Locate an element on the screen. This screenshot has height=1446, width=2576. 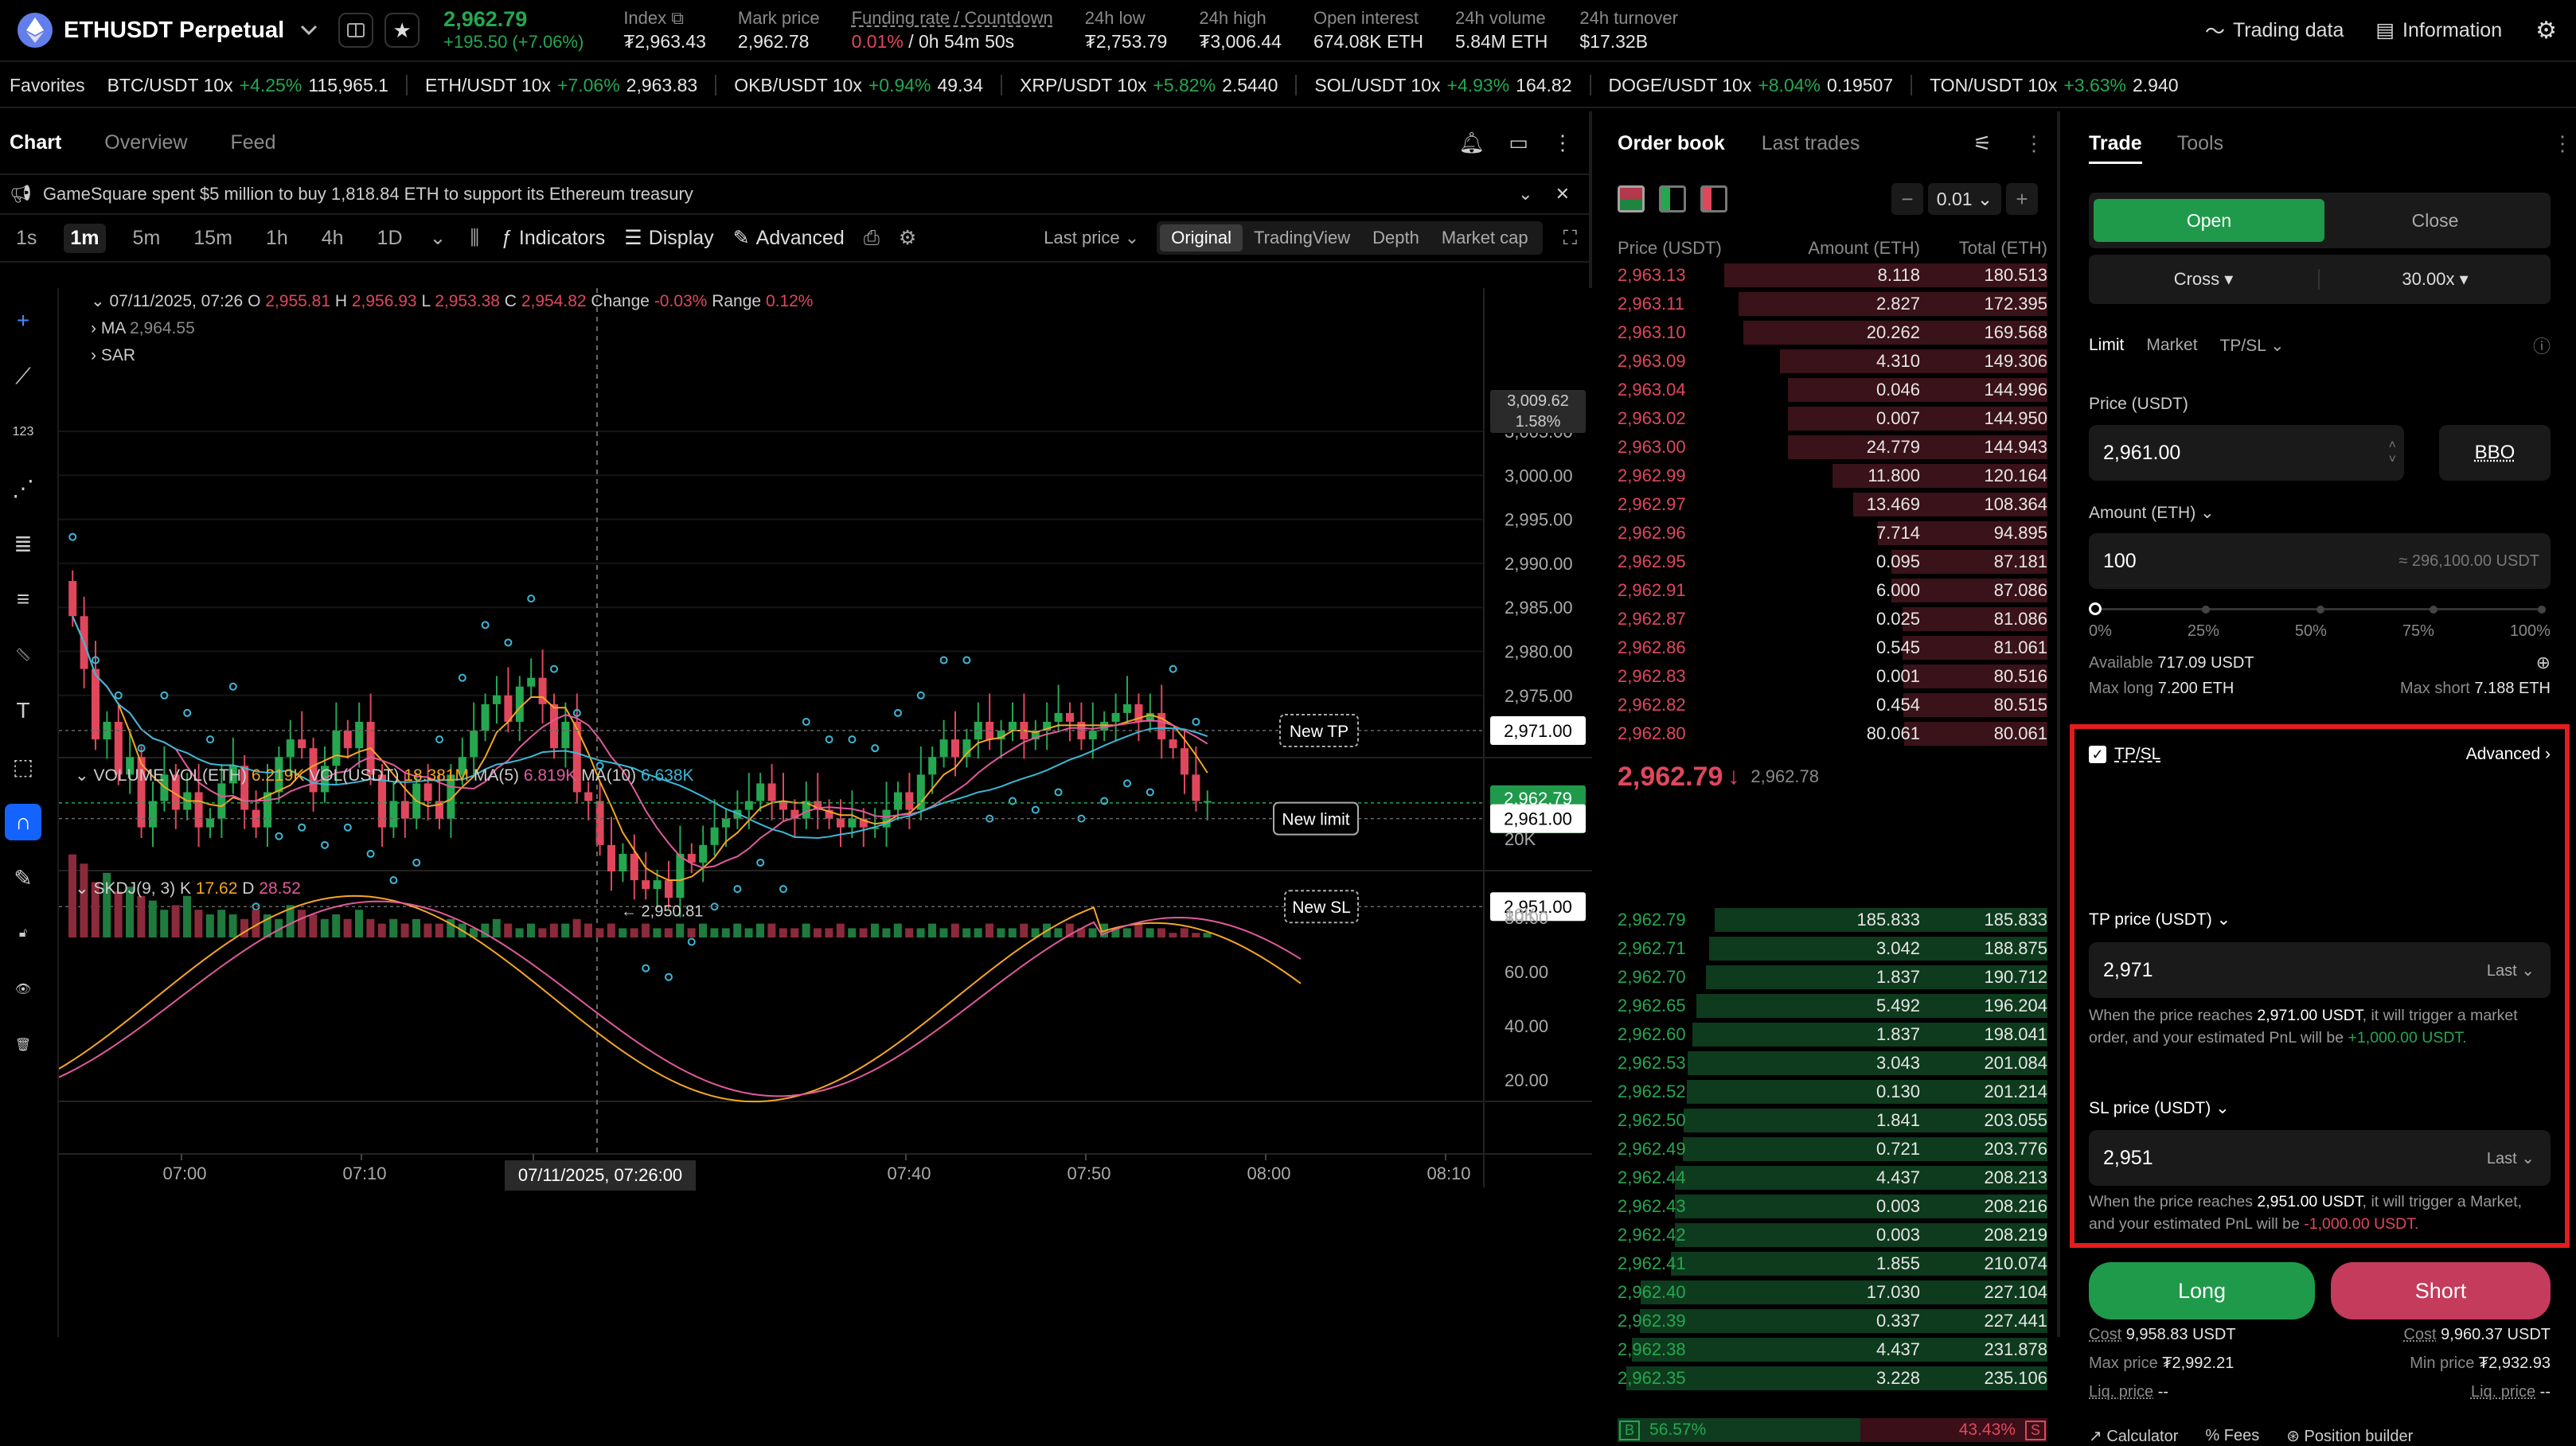
bid-row: 2,962.65 5.492 196.204 is located at coordinates (1832, 1006).